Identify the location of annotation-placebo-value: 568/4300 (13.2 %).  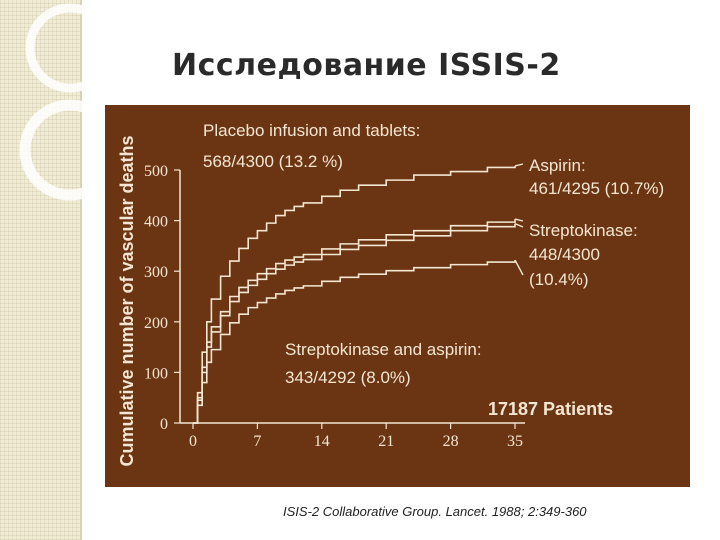
(273, 161).